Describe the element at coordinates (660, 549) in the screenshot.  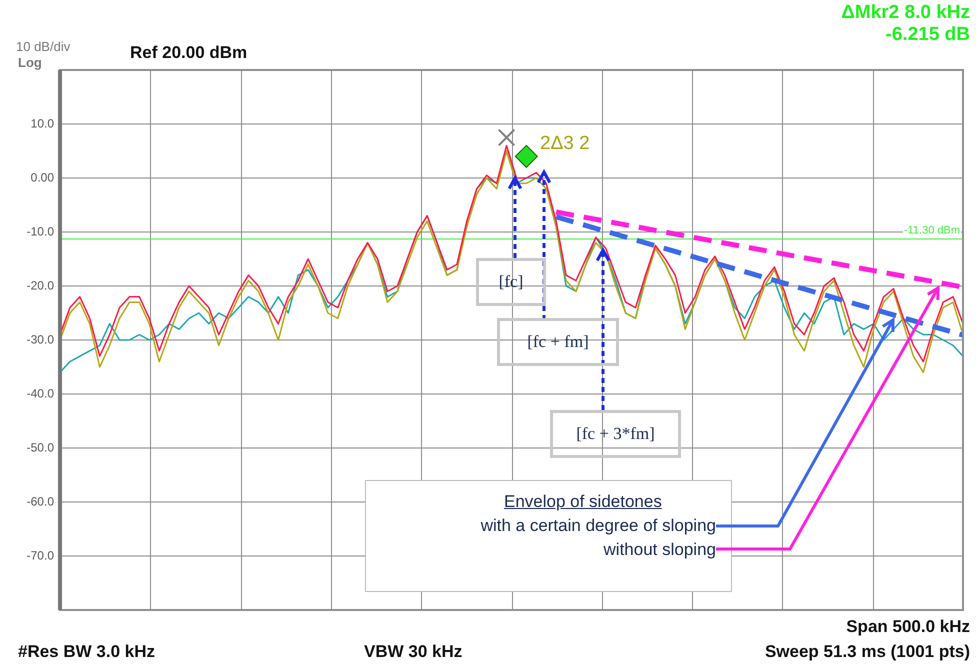
I see `annotation: without sloping` at that location.